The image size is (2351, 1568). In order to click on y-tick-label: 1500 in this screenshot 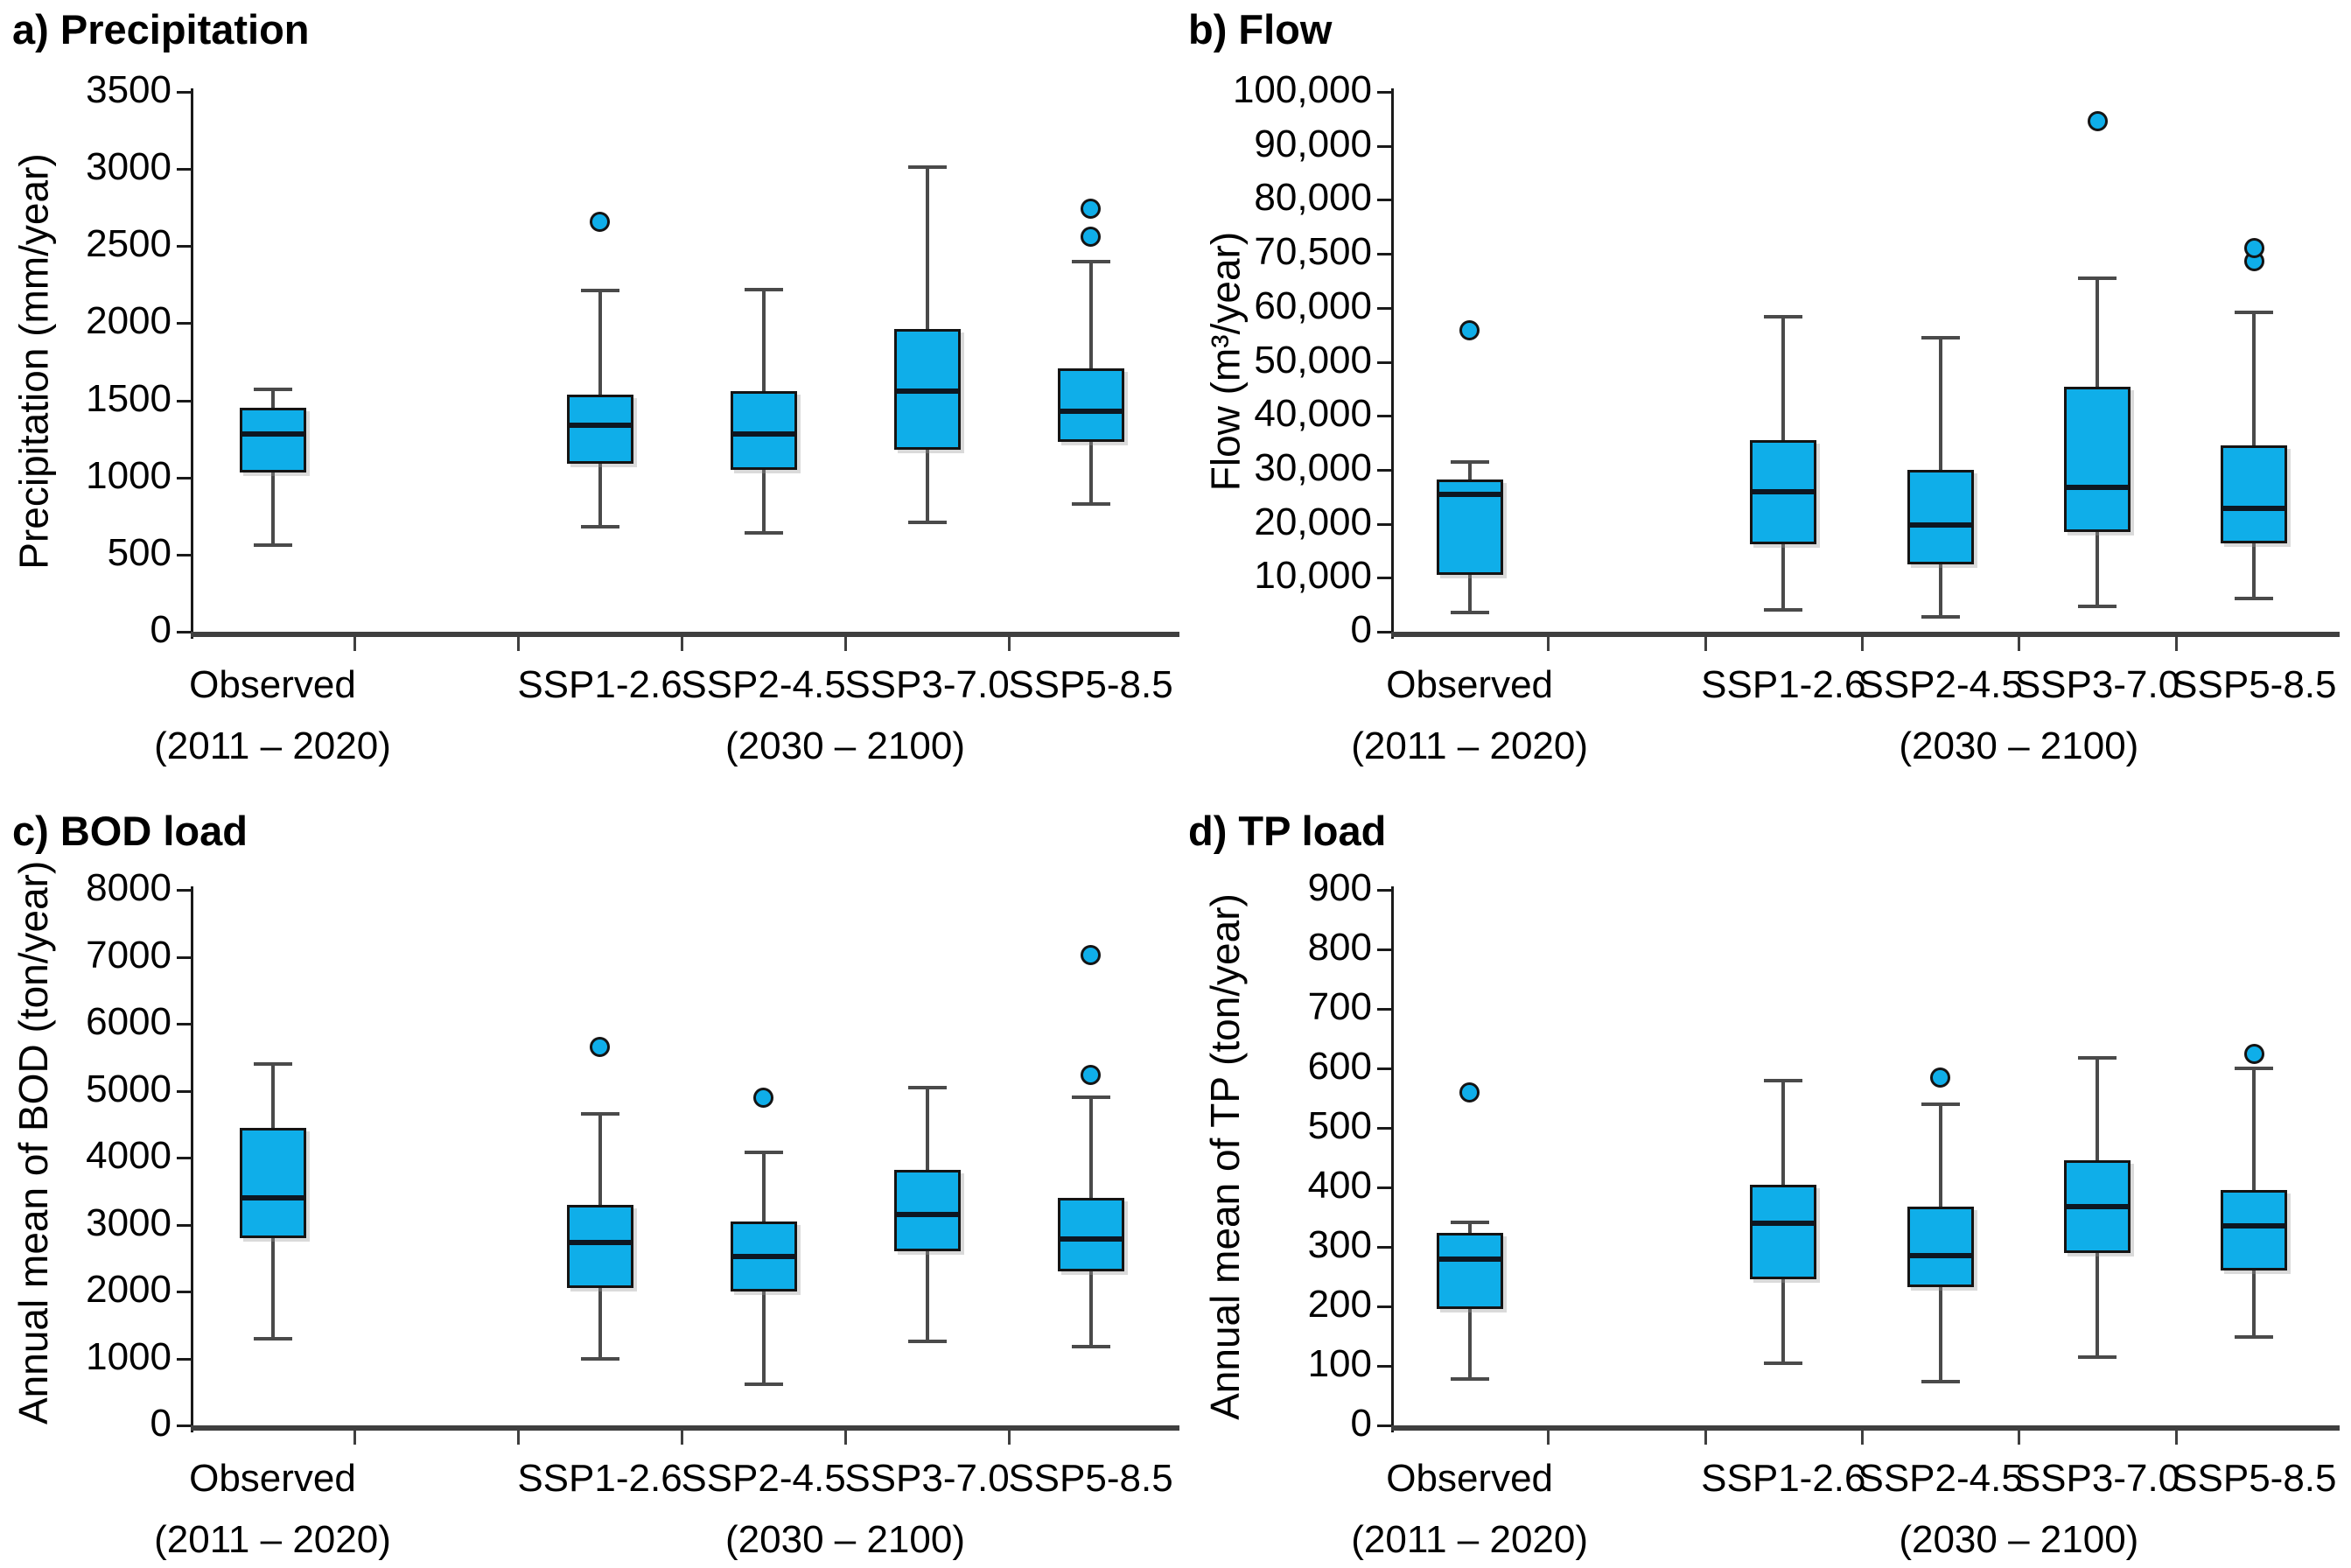, I will do `click(128, 398)`.